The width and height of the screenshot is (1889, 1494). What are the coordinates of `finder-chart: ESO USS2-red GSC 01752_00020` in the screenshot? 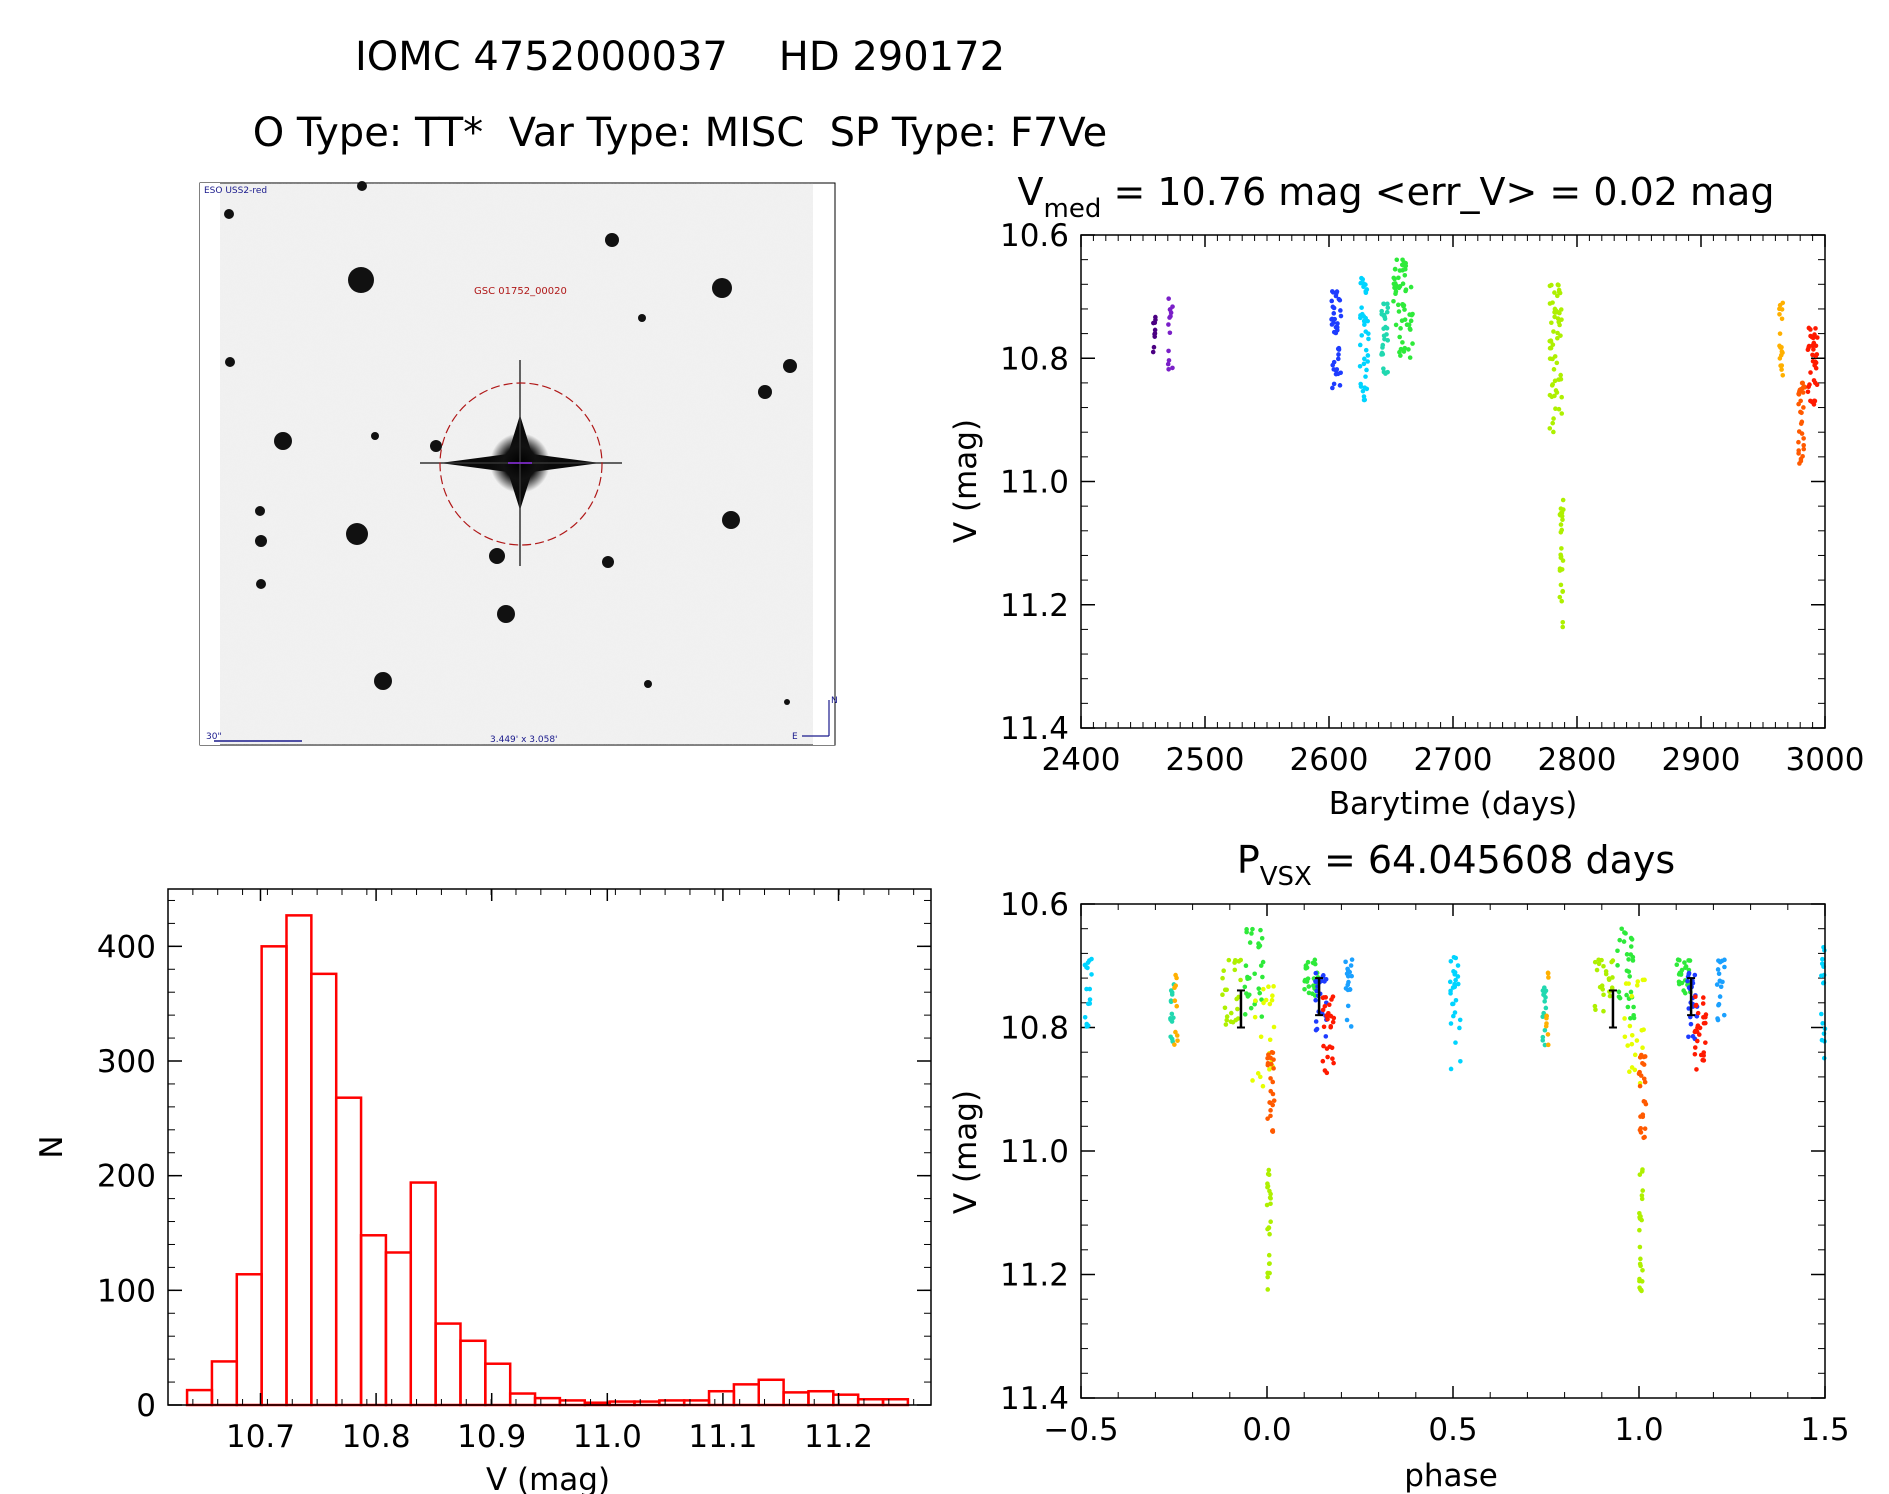 It's located at (518, 463).